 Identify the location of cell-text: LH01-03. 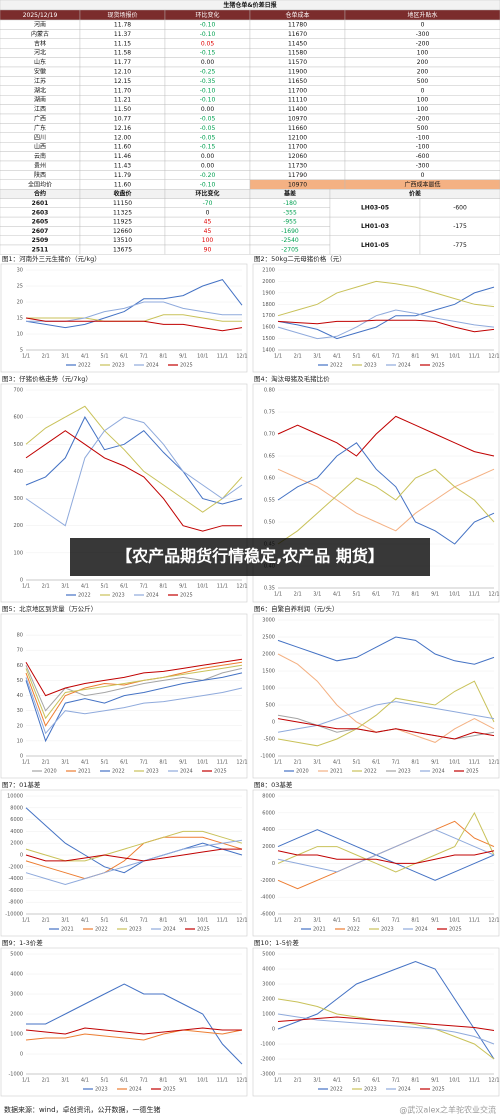
(375, 226).